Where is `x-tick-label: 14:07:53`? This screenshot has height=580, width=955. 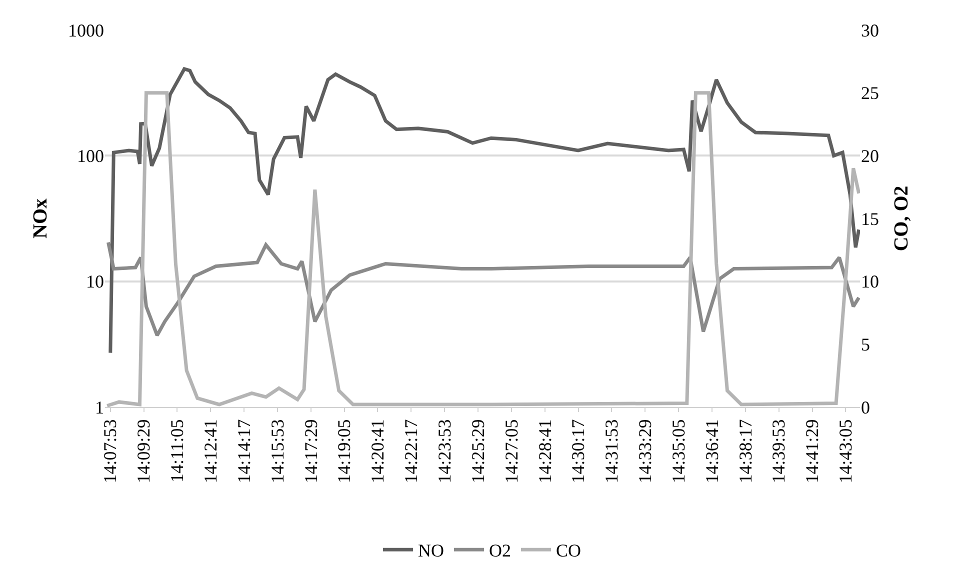
x-tick-label: 14:07:53 is located at coordinates (110, 451).